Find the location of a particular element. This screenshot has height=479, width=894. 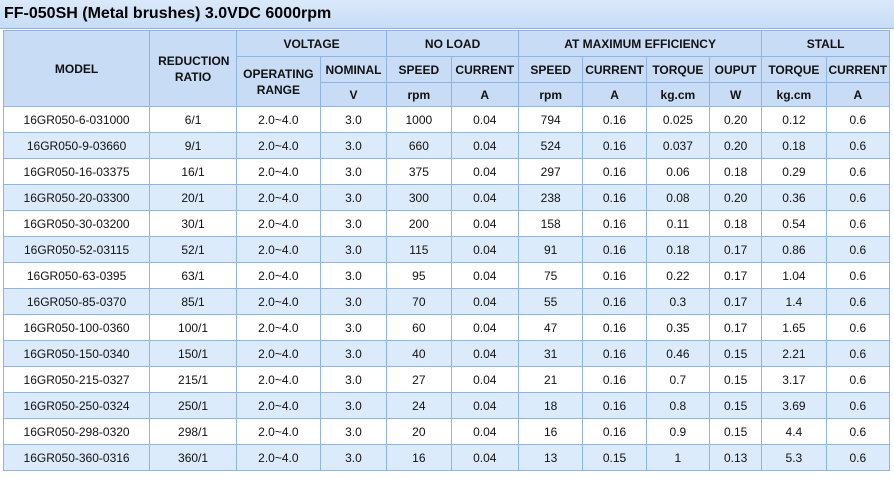

cell-me-torque: 0.08 is located at coordinates (678, 197).